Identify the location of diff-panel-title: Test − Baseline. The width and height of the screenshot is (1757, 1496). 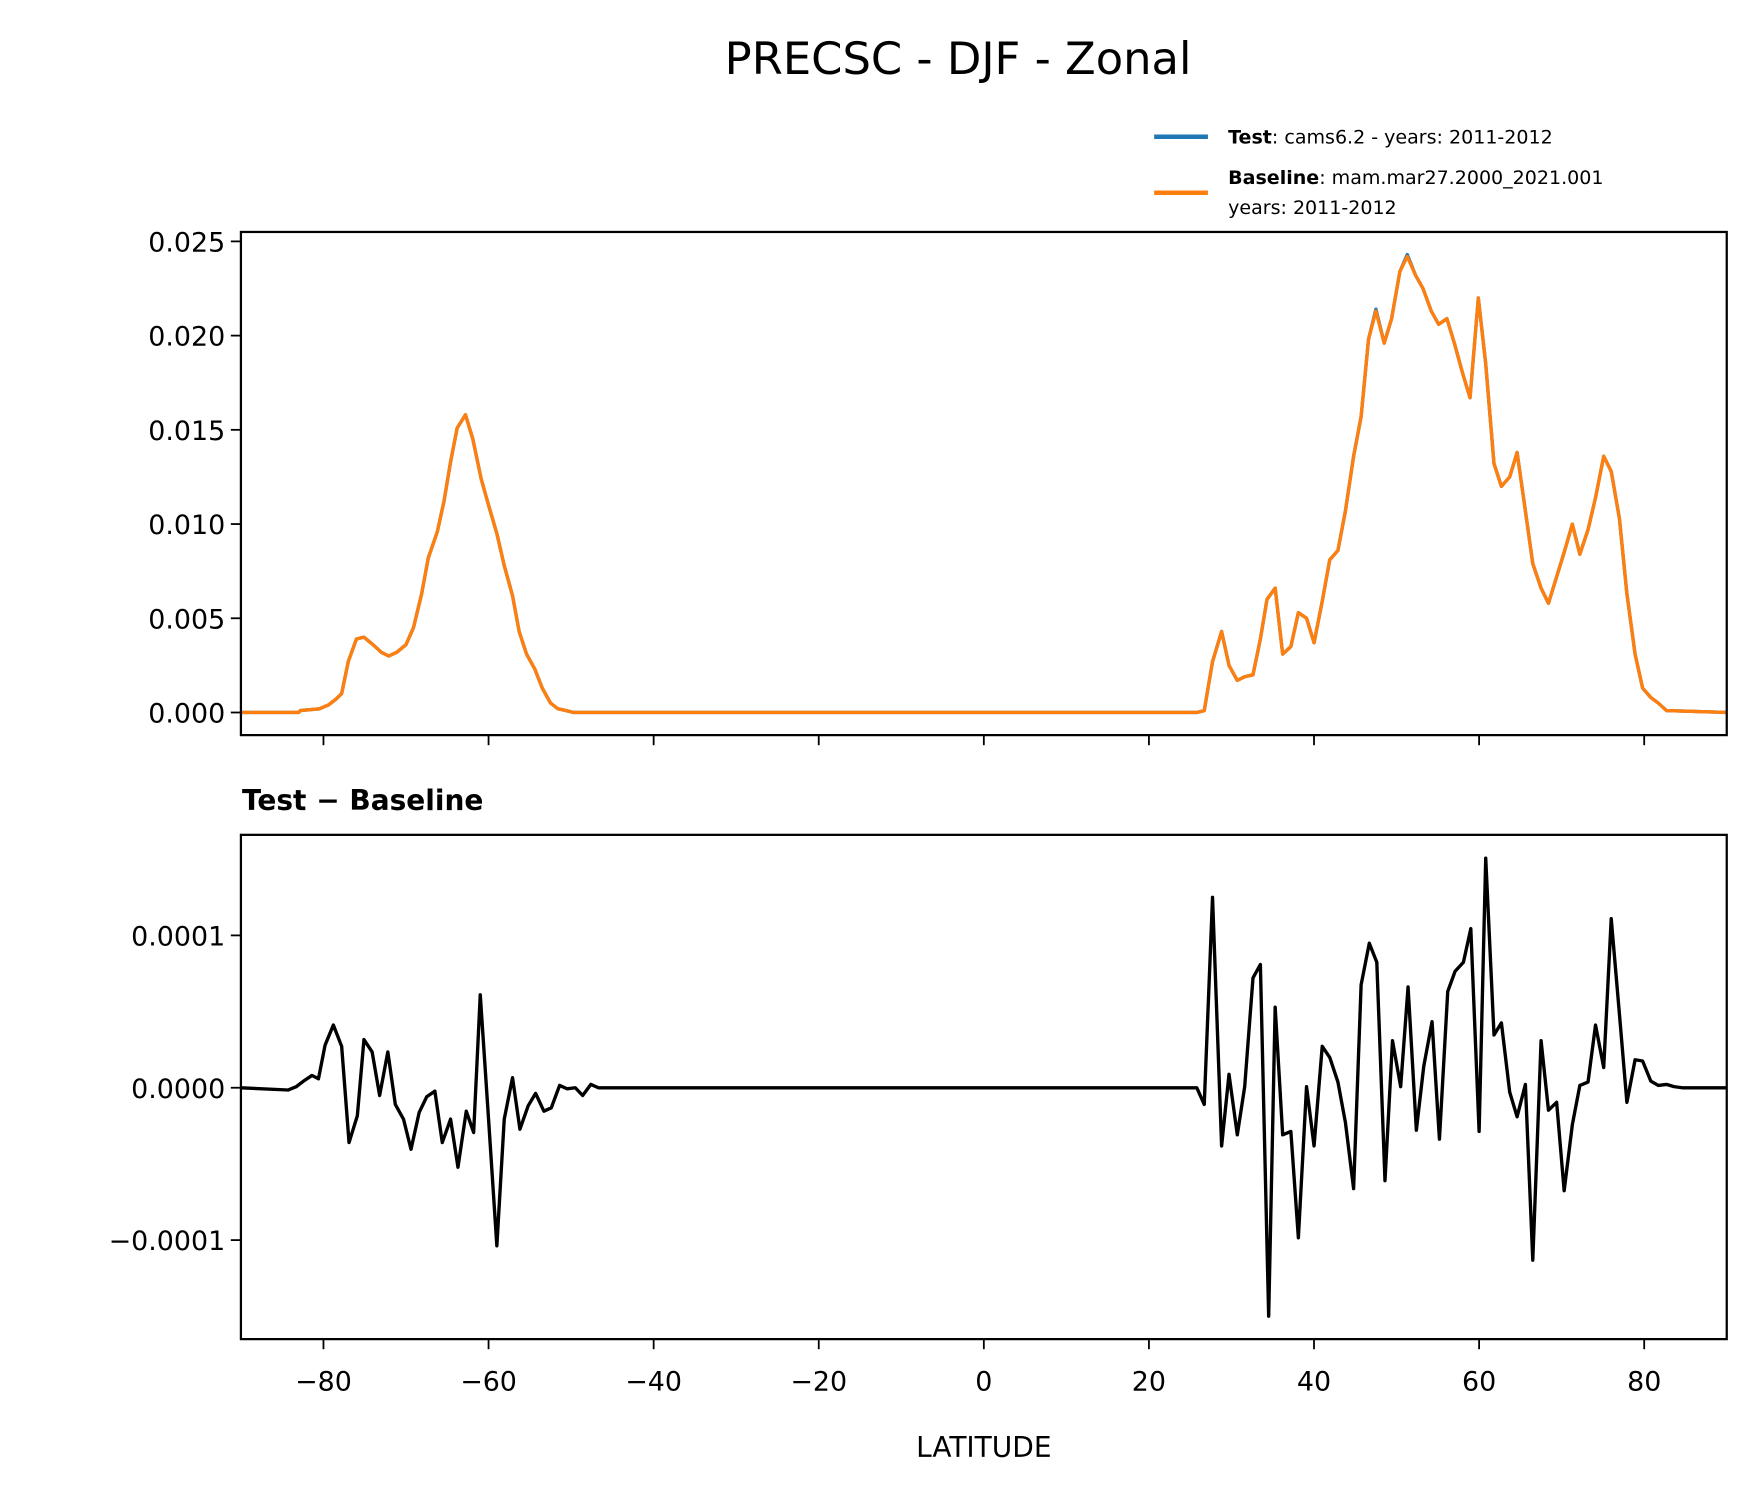
(362, 800).